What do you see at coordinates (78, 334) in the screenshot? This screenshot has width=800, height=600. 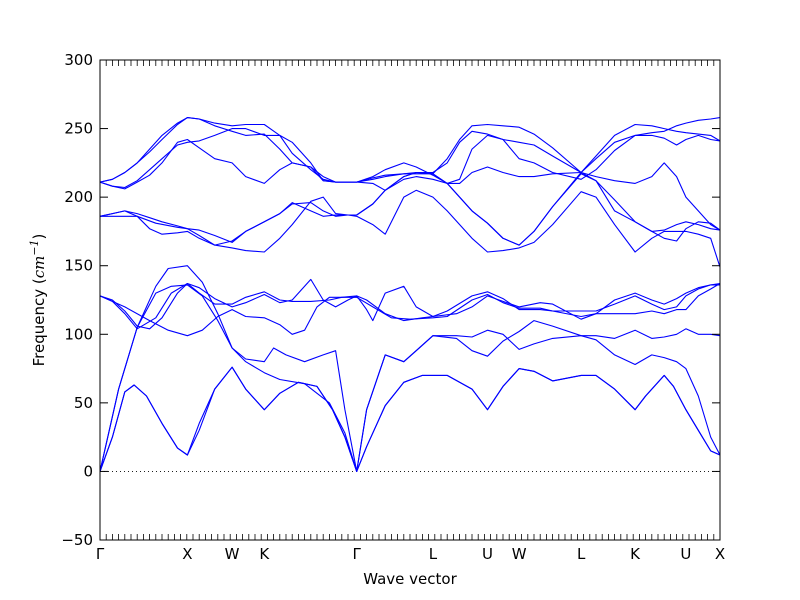 I see `y-tick-label: 100` at bounding box center [78, 334].